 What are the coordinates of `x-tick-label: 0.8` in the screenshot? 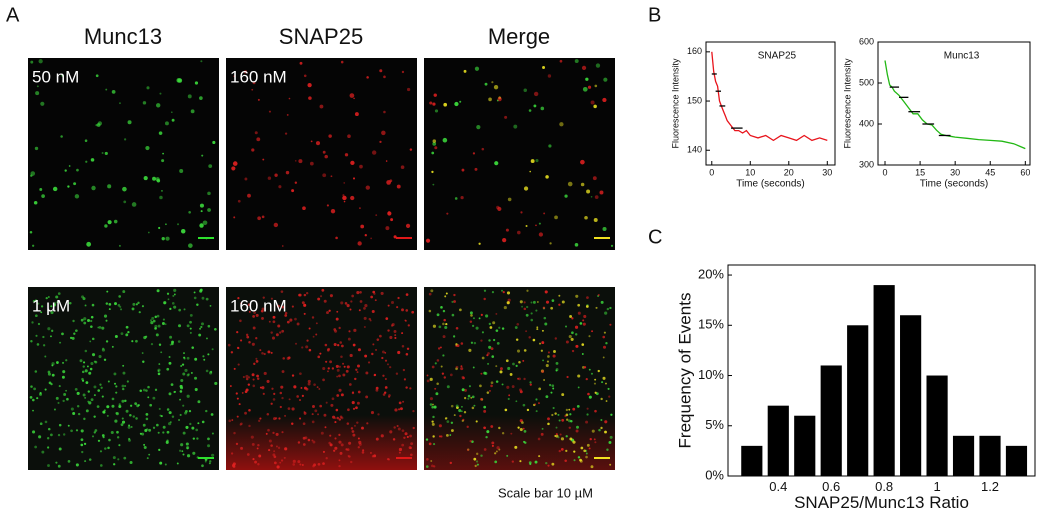 It's located at (884, 486).